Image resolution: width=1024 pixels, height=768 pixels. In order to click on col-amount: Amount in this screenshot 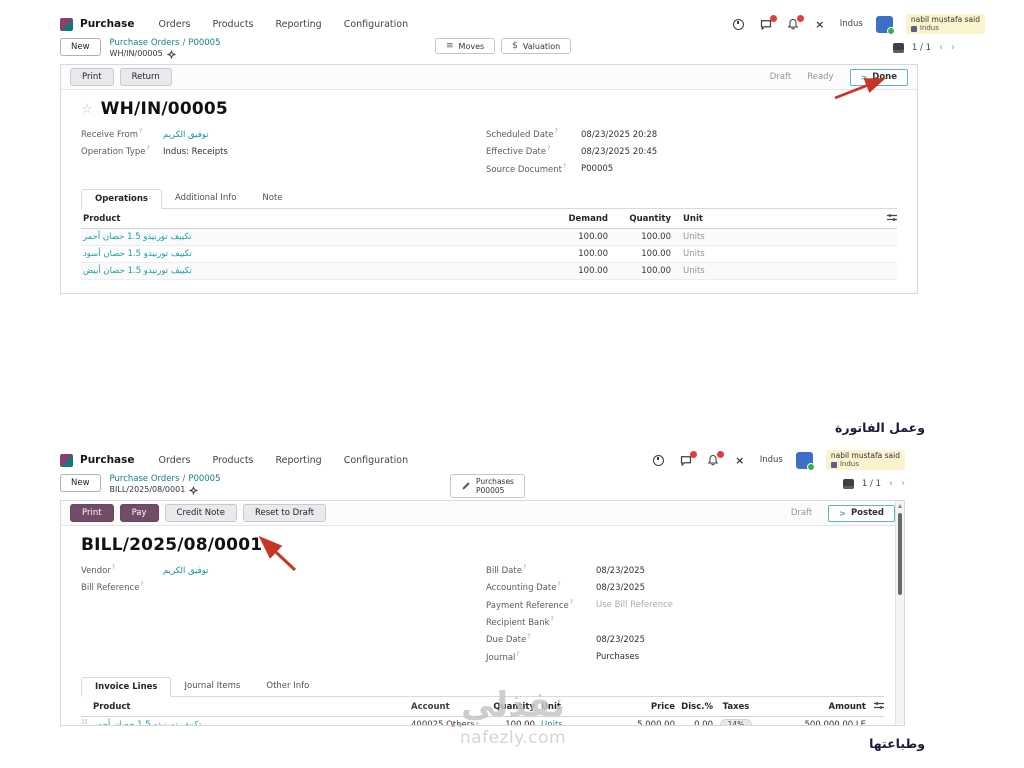, I will do `click(847, 706)`.